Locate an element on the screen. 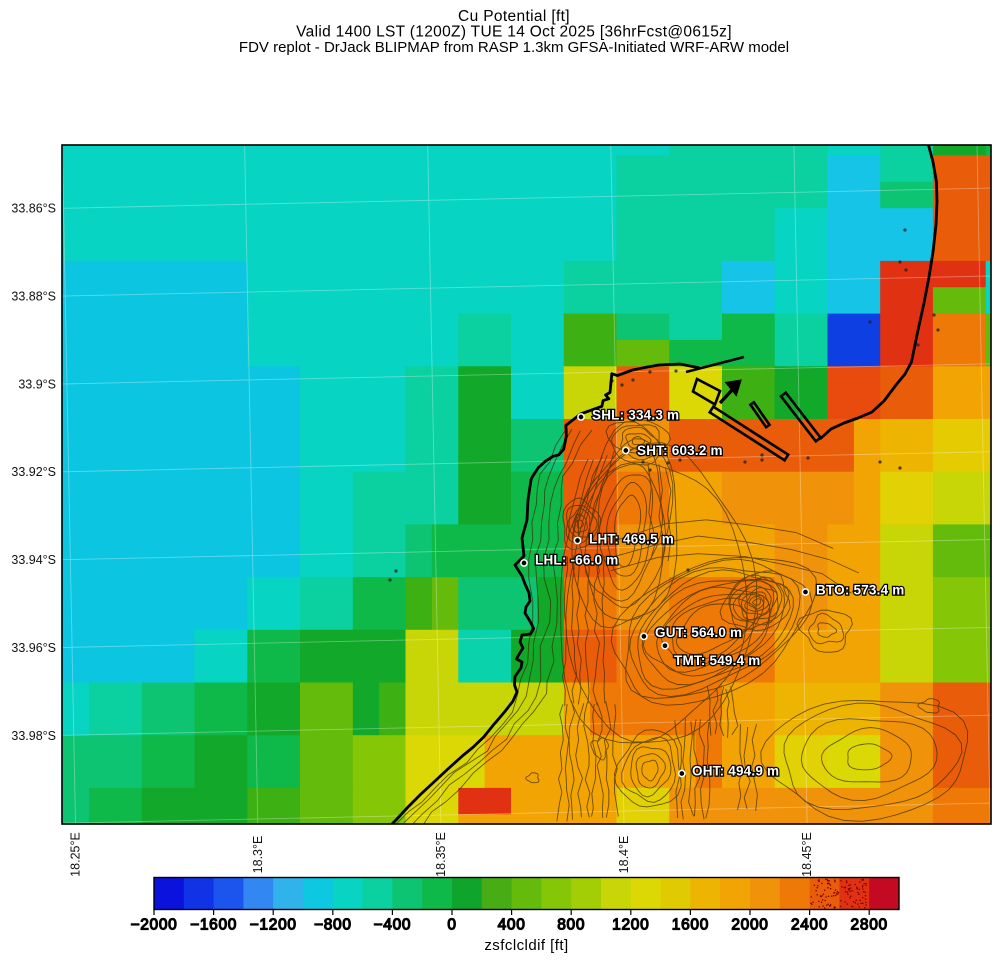 The height and width of the screenshot is (967, 1001). svg-text: −1600 is located at coordinates (213, 925).